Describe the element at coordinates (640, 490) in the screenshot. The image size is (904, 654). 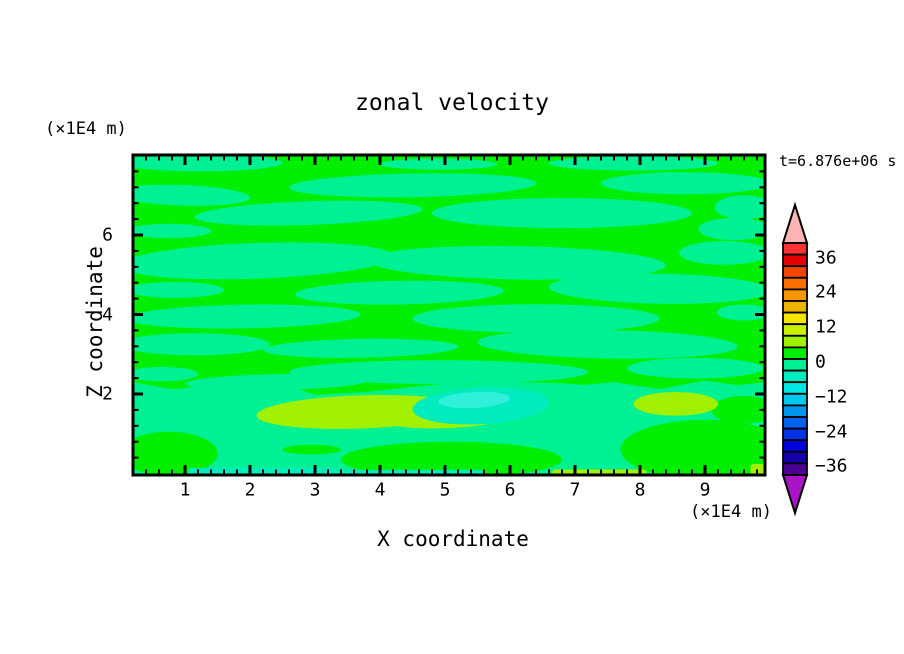
I see `x-tick-label: 8` at that location.